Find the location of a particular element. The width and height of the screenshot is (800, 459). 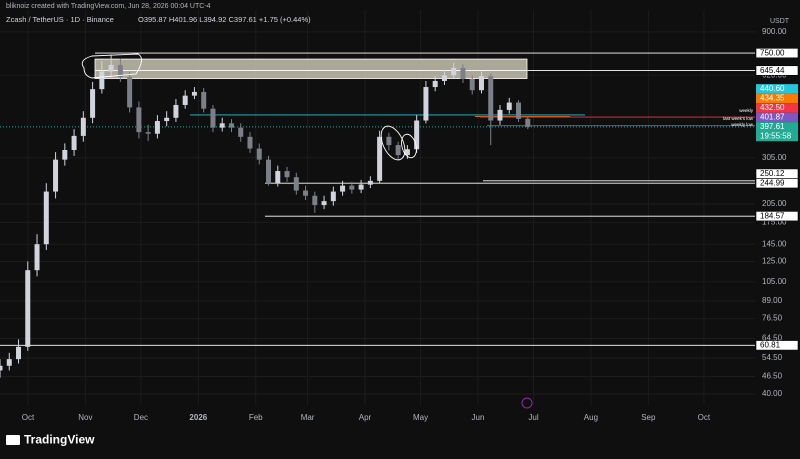

supply-zone is located at coordinates (311, 68).